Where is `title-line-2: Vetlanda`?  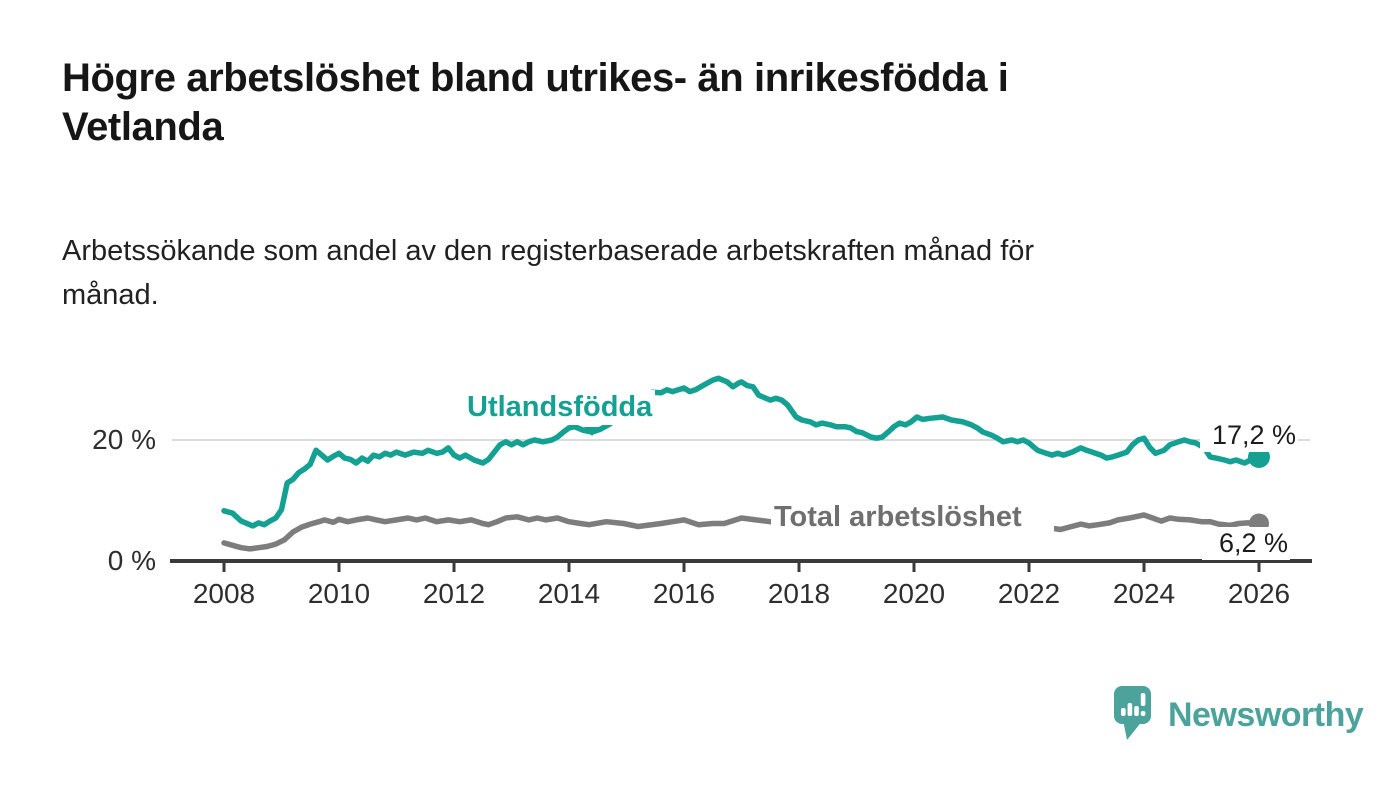
title-line-2: Vetlanda is located at coordinates (143, 127).